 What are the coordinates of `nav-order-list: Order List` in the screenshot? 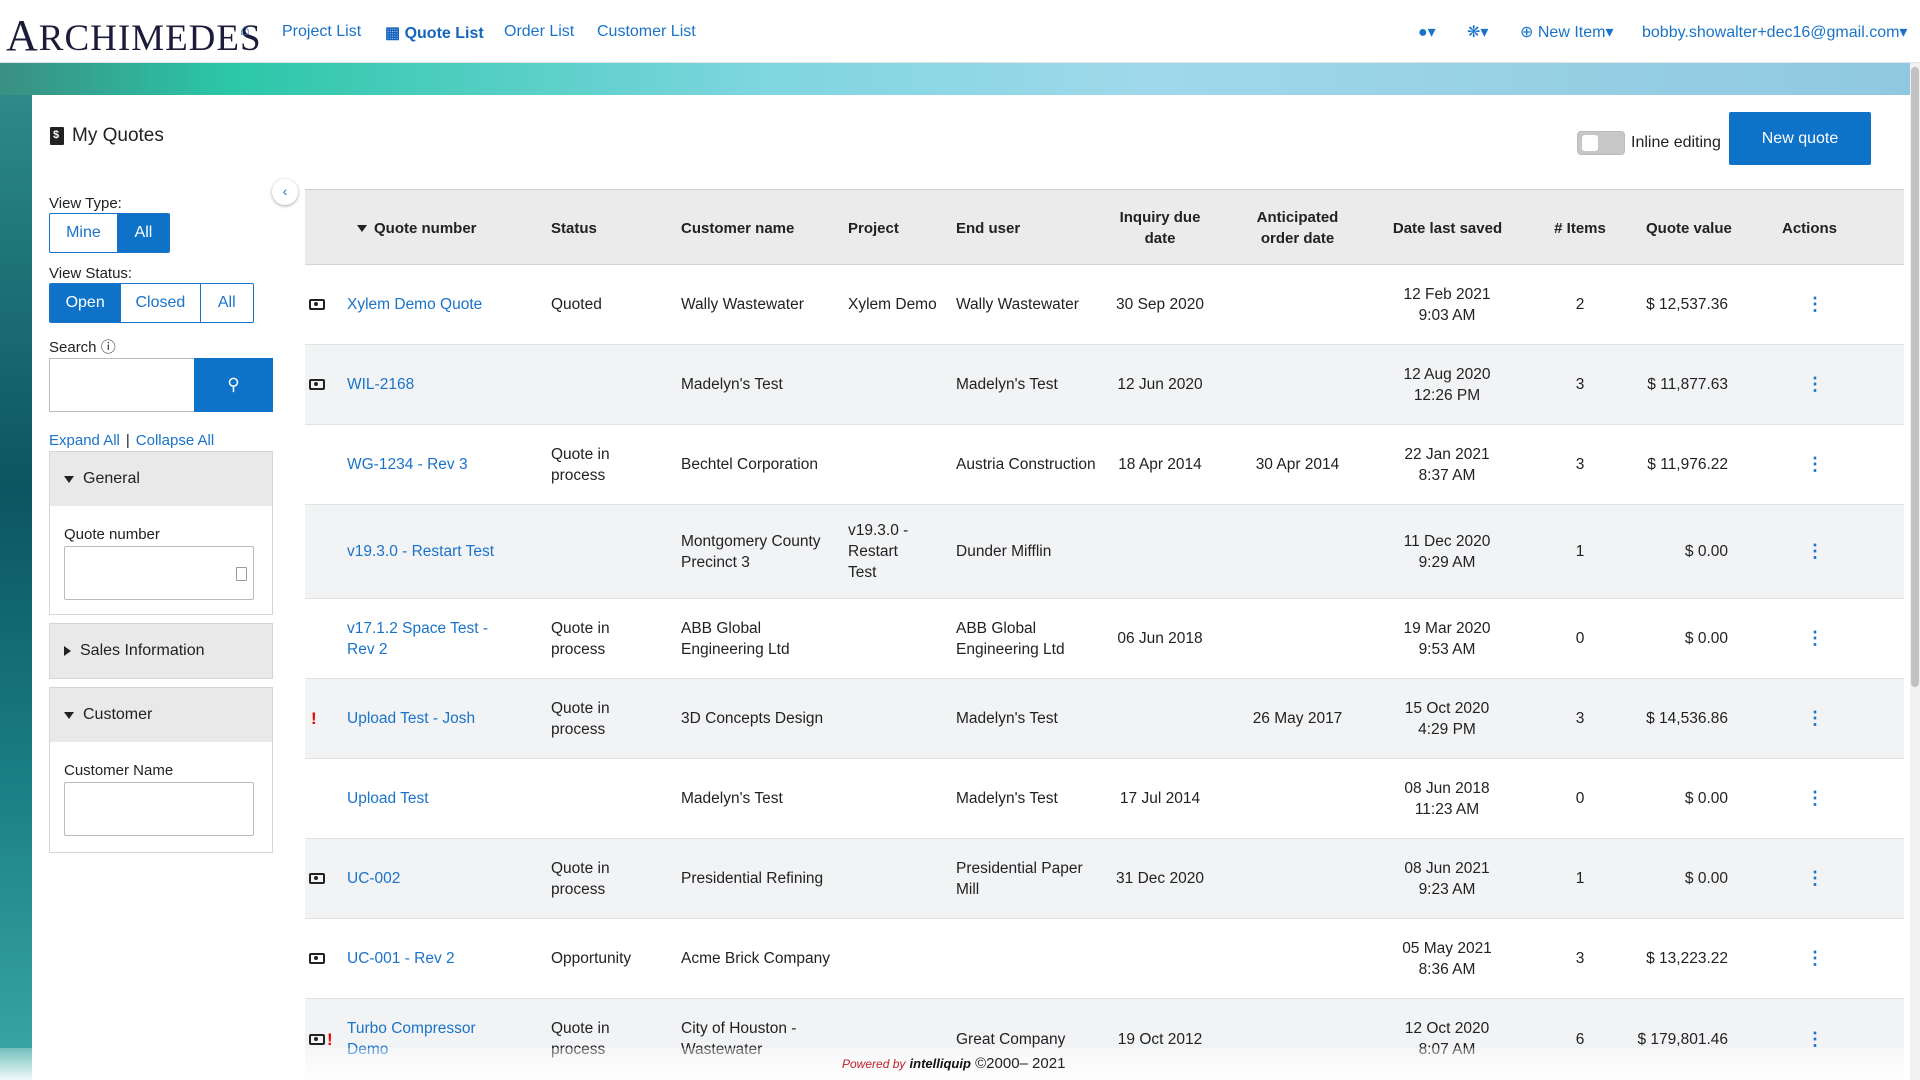 It's located at (539, 31).